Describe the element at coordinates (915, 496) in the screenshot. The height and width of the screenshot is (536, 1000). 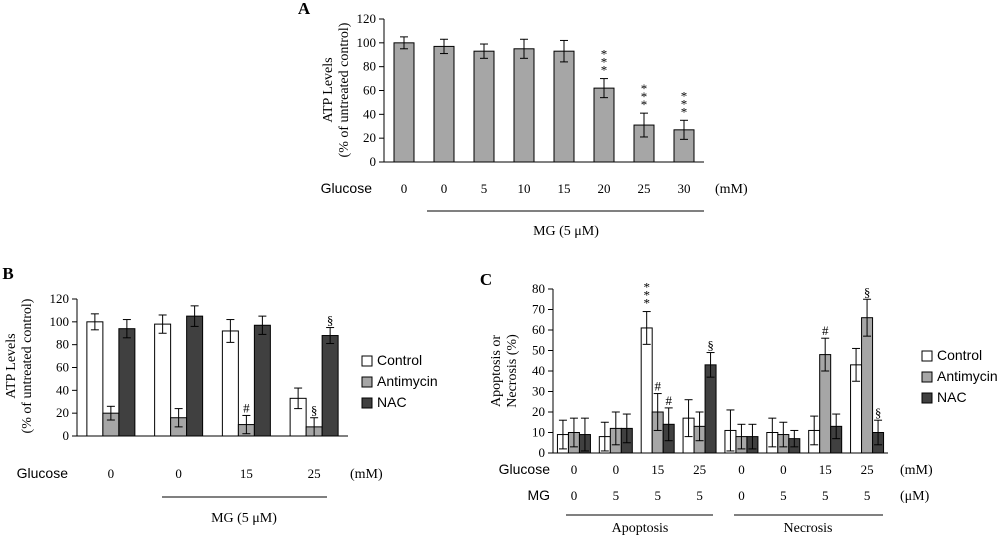
I see `panel-c-unit2: (μM)` at that location.